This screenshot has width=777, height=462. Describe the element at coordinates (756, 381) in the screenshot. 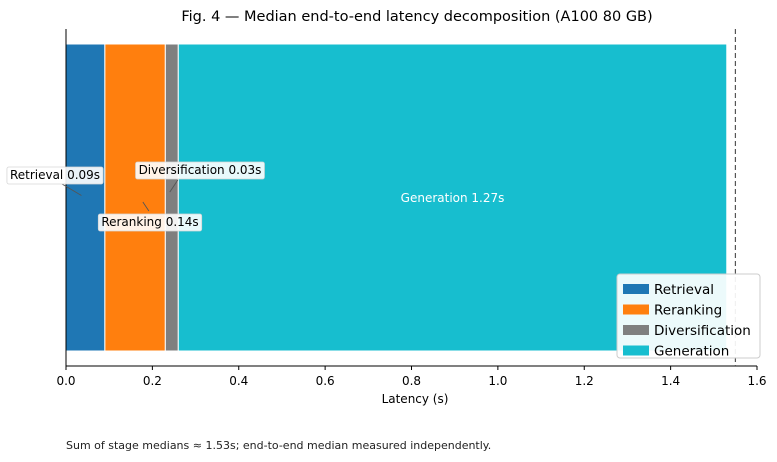

I see `x-tick-label: 1.6` at that location.